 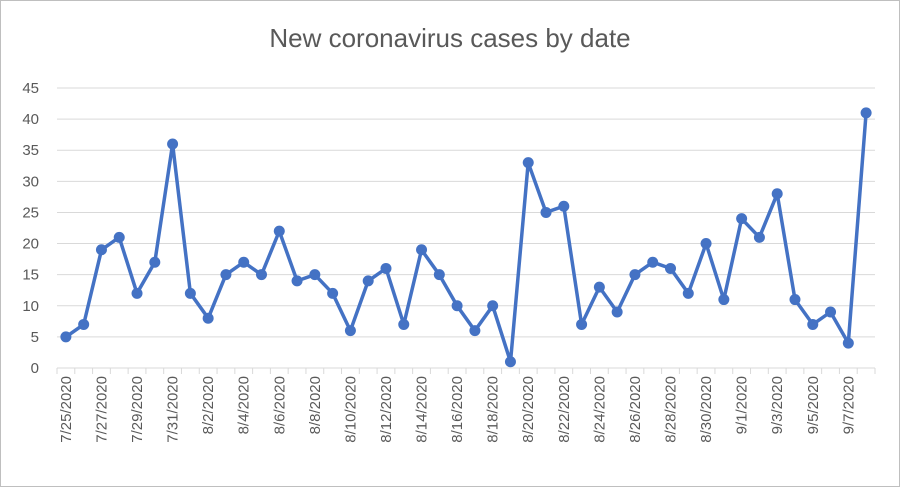 What do you see at coordinates (173, 409) in the screenshot?
I see `x-tick-label: 7/31/2020` at bounding box center [173, 409].